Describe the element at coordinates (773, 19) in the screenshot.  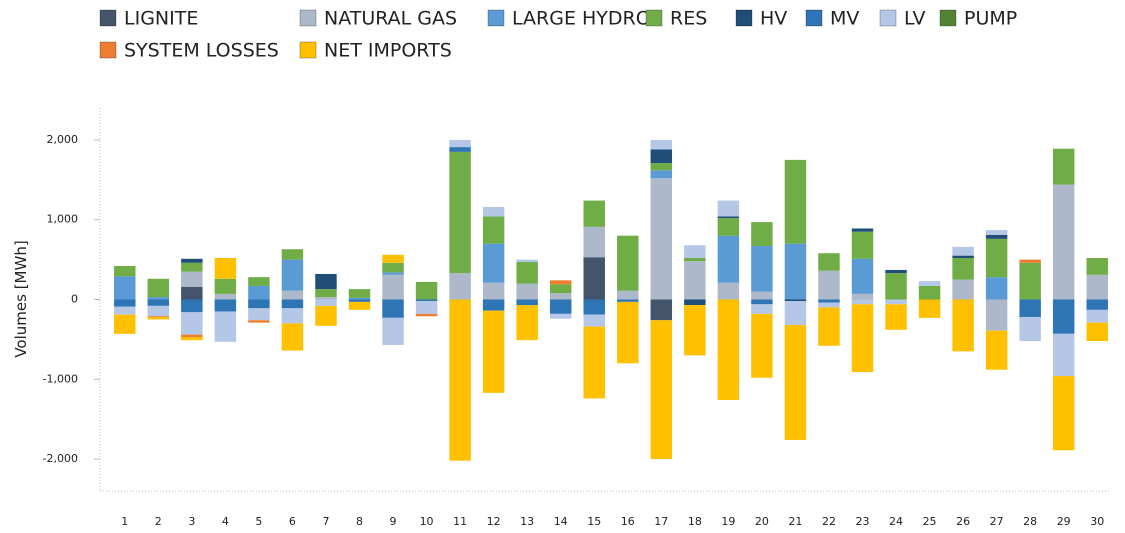
I see `legend-label: HV` at that location.